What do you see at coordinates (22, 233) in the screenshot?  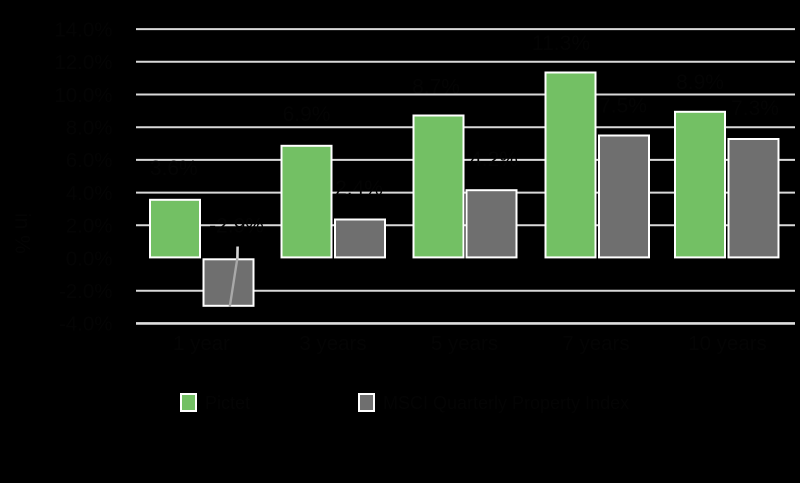 I see `svg-text: in %` at bounding box center [22, 233].